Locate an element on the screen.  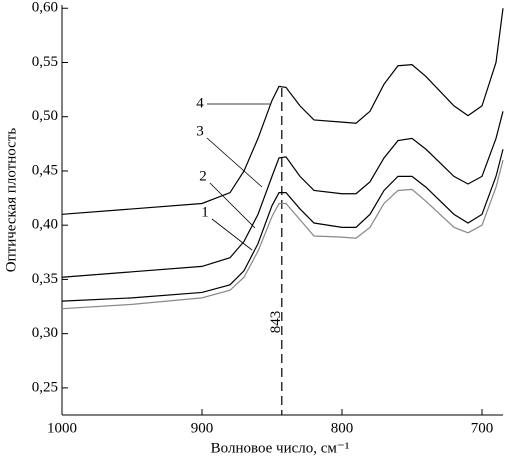
y-tick-label: 0,30 is located at coordinates (45, 333).